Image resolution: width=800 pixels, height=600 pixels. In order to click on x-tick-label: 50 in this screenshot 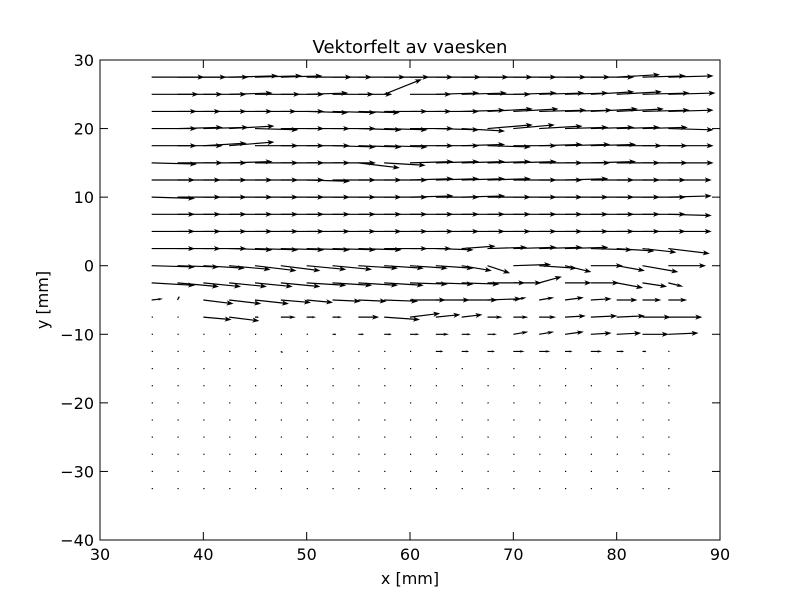, I will do `click(306, 554)`.